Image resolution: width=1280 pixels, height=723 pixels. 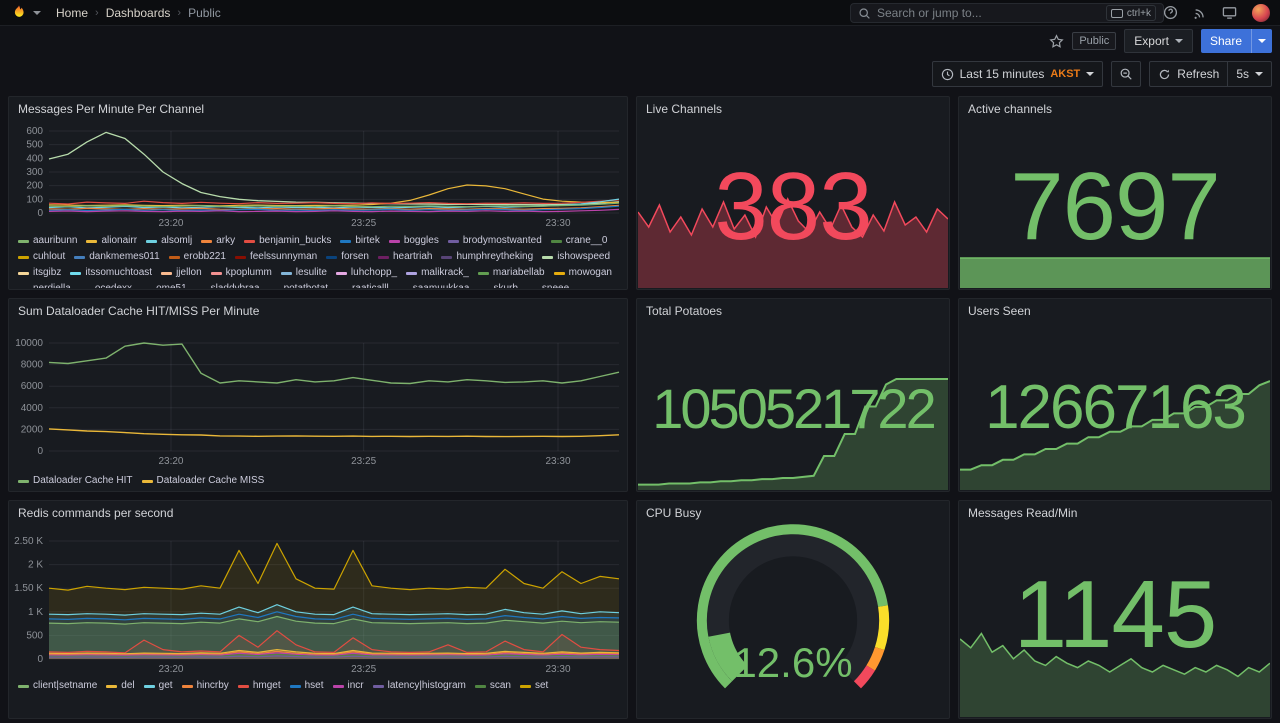 I want to click on legend-item: latency|histogram, so click(x=419, y=686).